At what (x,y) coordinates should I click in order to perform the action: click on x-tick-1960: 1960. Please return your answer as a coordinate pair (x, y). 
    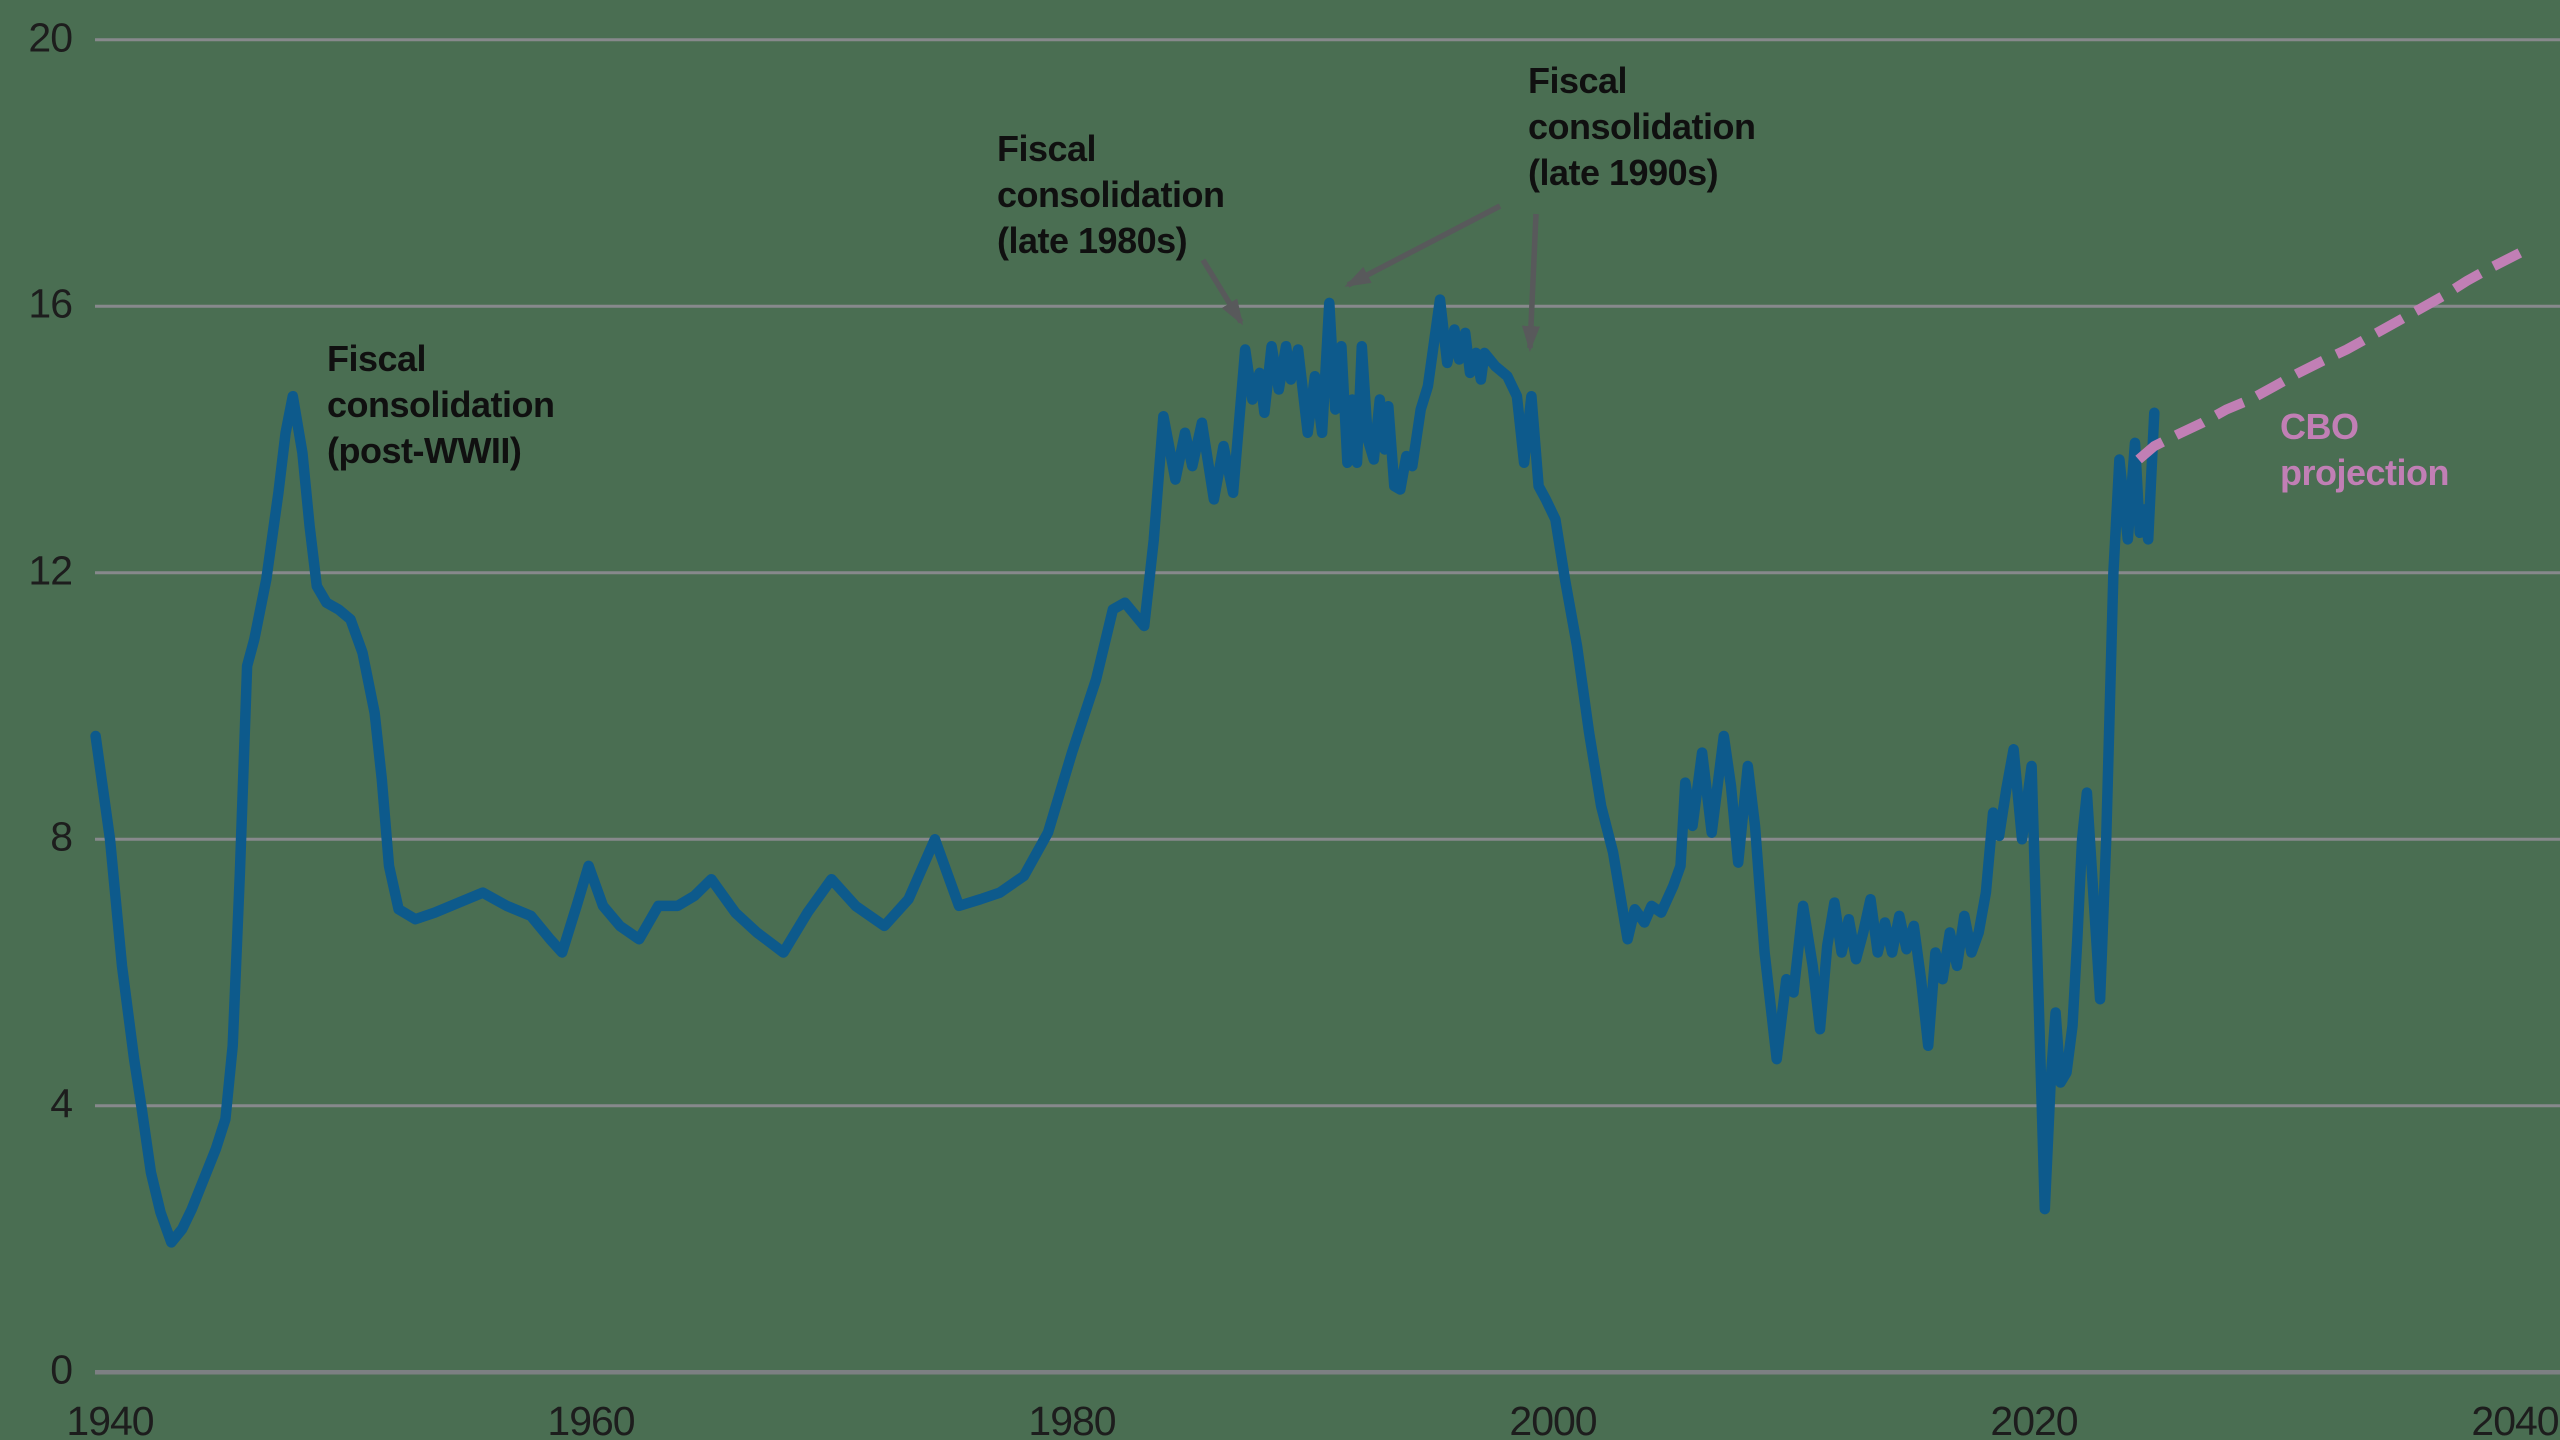
    Looking at the image, I should click on (591, 1419).